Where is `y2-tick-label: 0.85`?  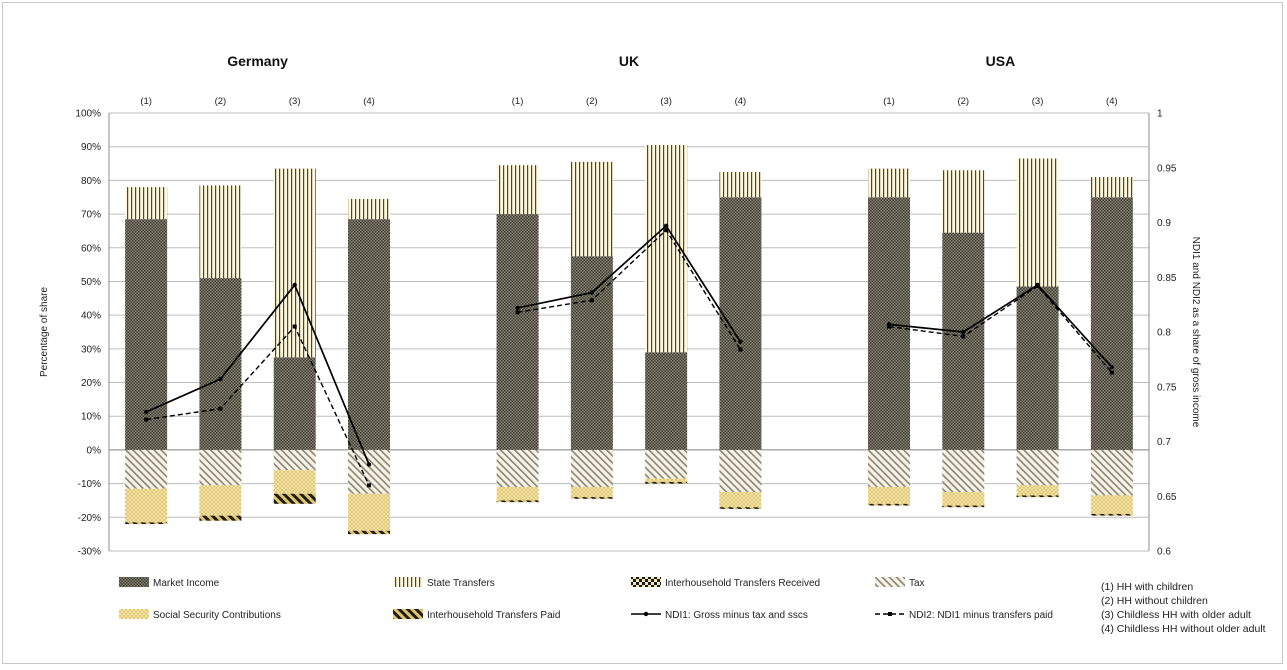 y2-tick-label: 0.85 is located at coordinates (1167, 278).